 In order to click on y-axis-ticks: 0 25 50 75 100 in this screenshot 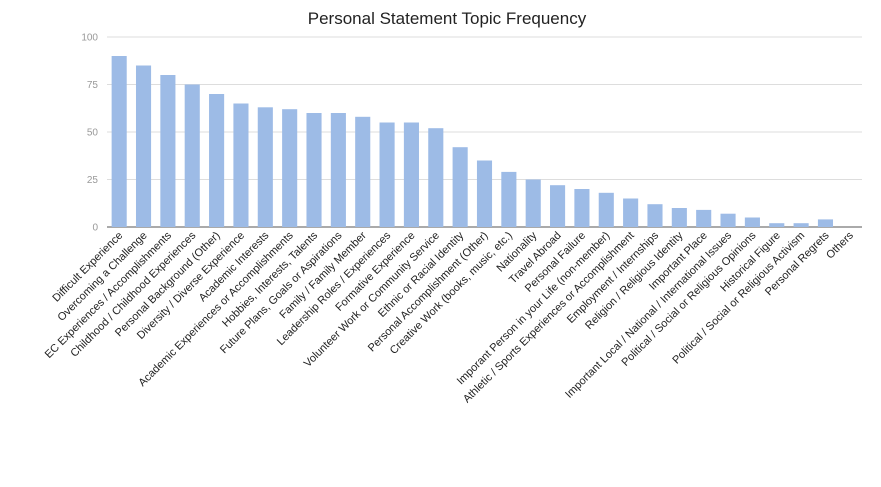, I will do `click(89, 133)`.